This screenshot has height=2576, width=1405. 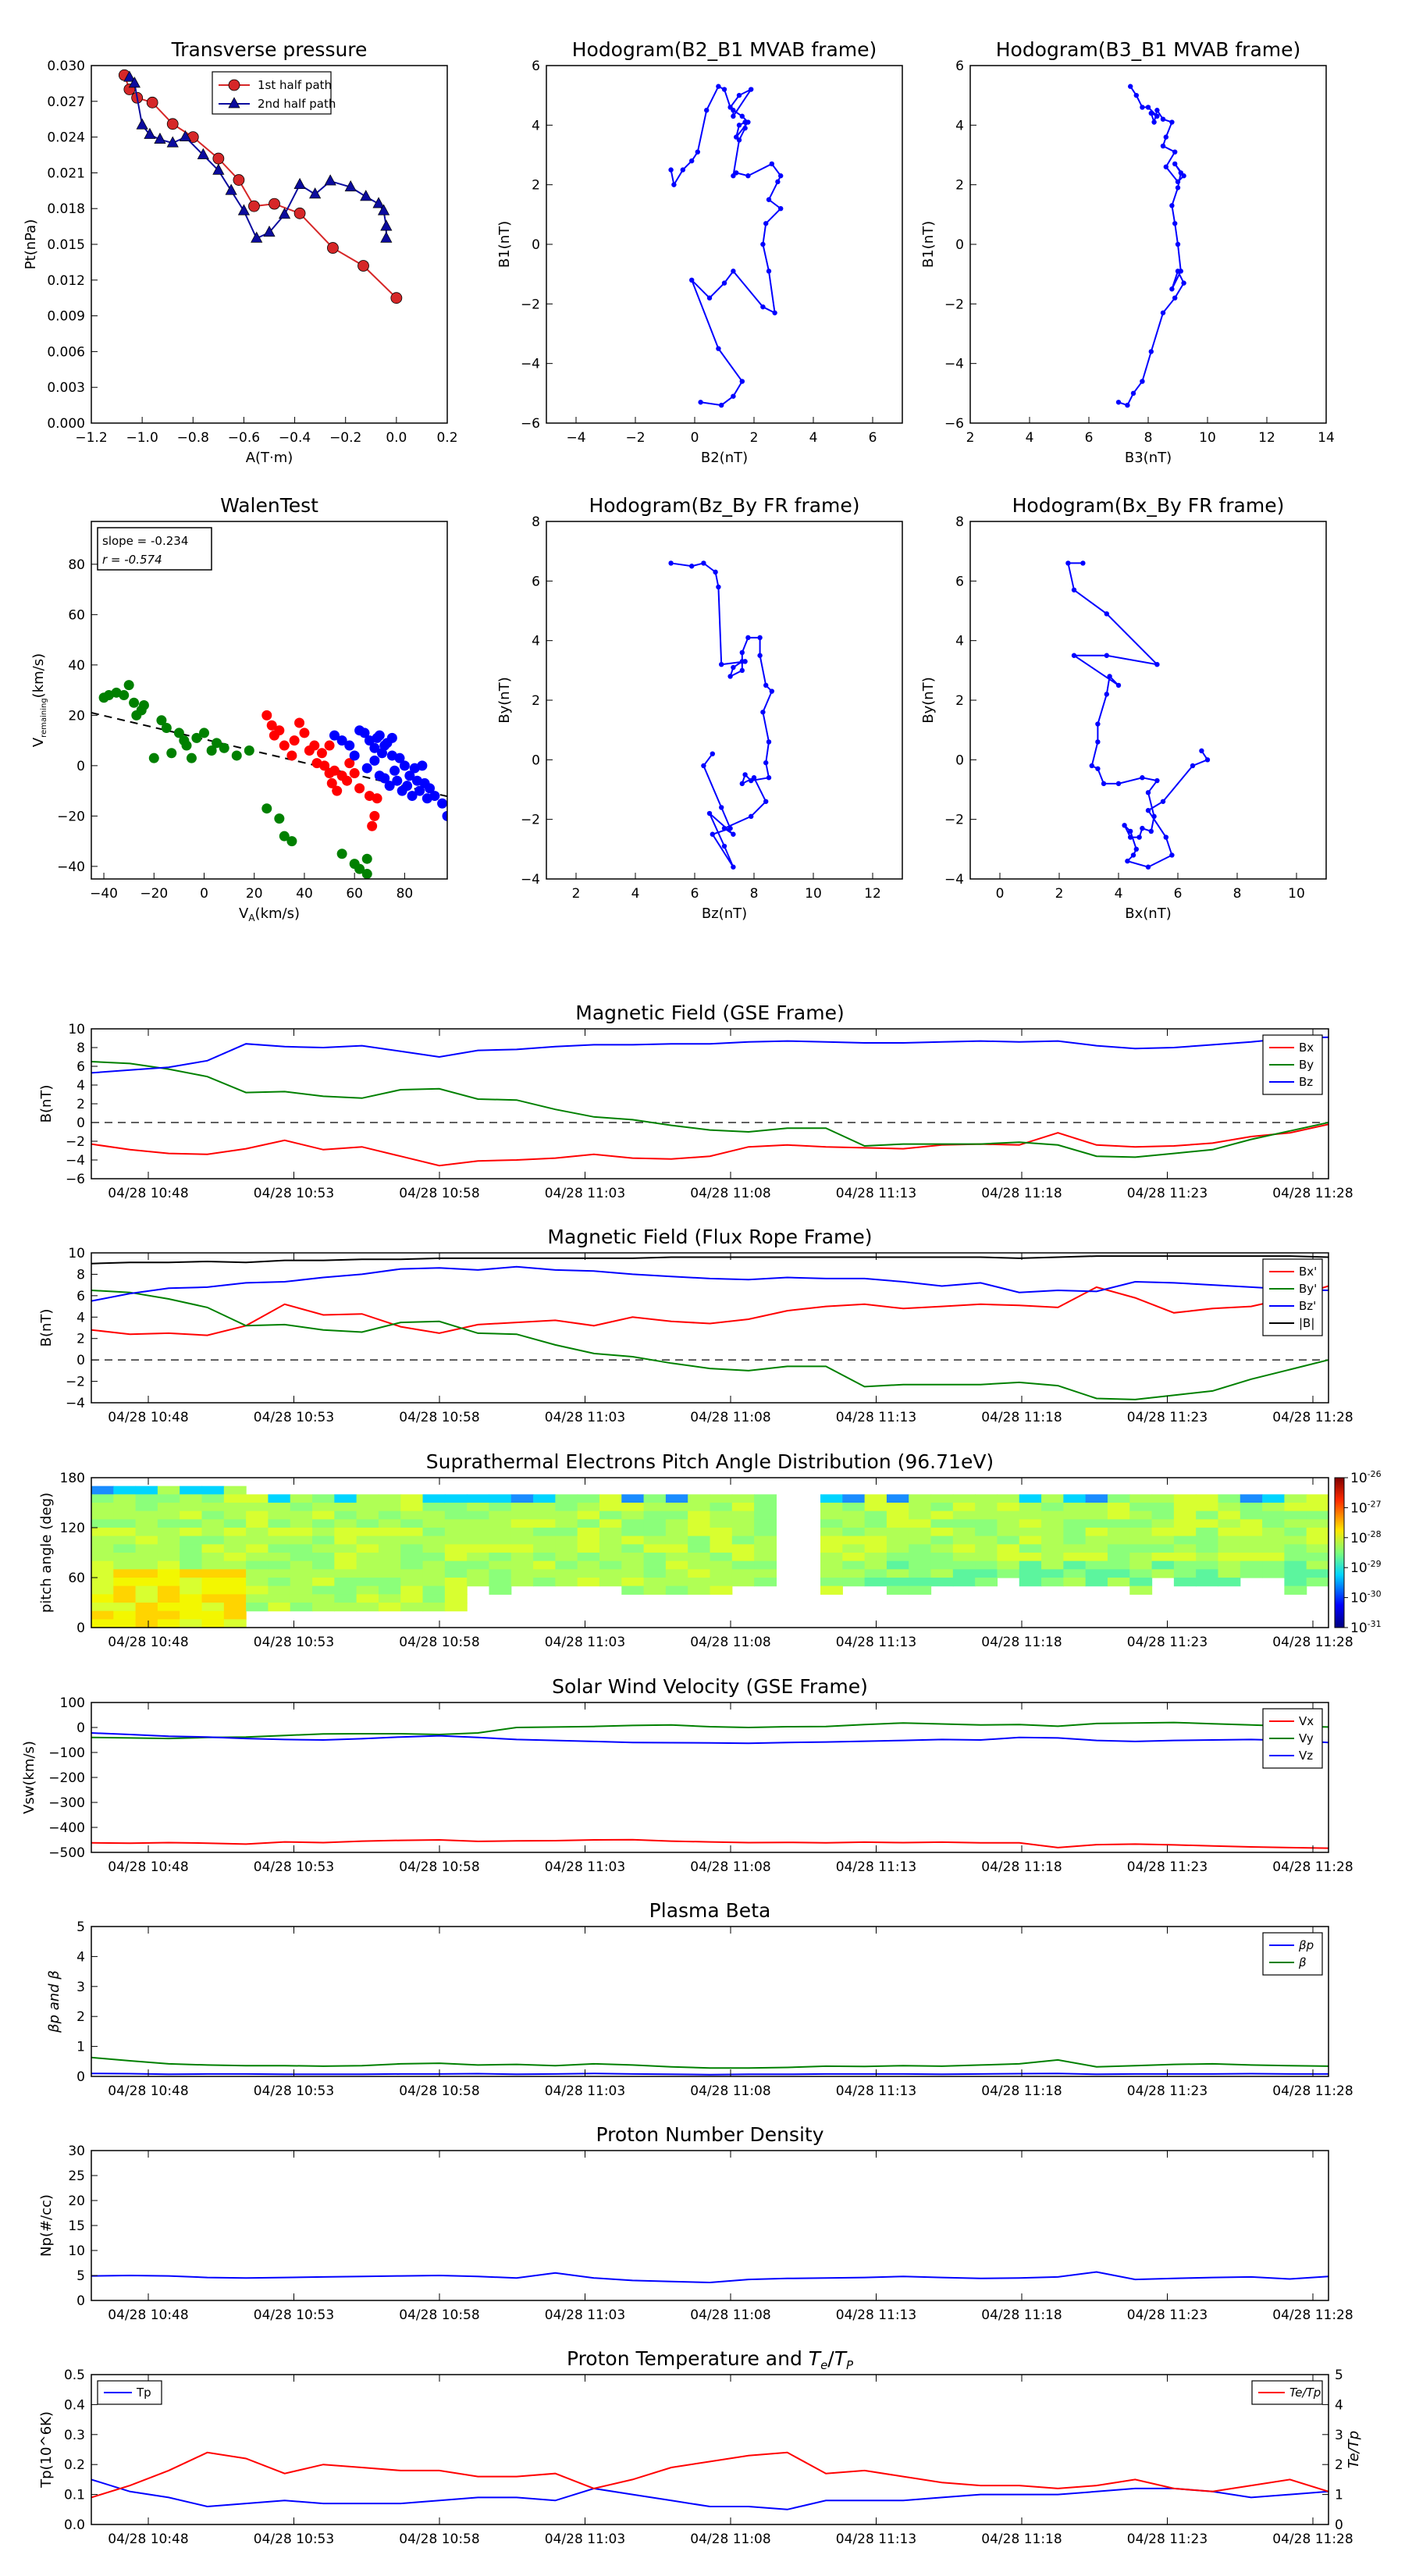 What do you see at coordinates (305, 894) in the screenshot?
I see `walen-xtick-label: 40` at bounding box center [305, 894].